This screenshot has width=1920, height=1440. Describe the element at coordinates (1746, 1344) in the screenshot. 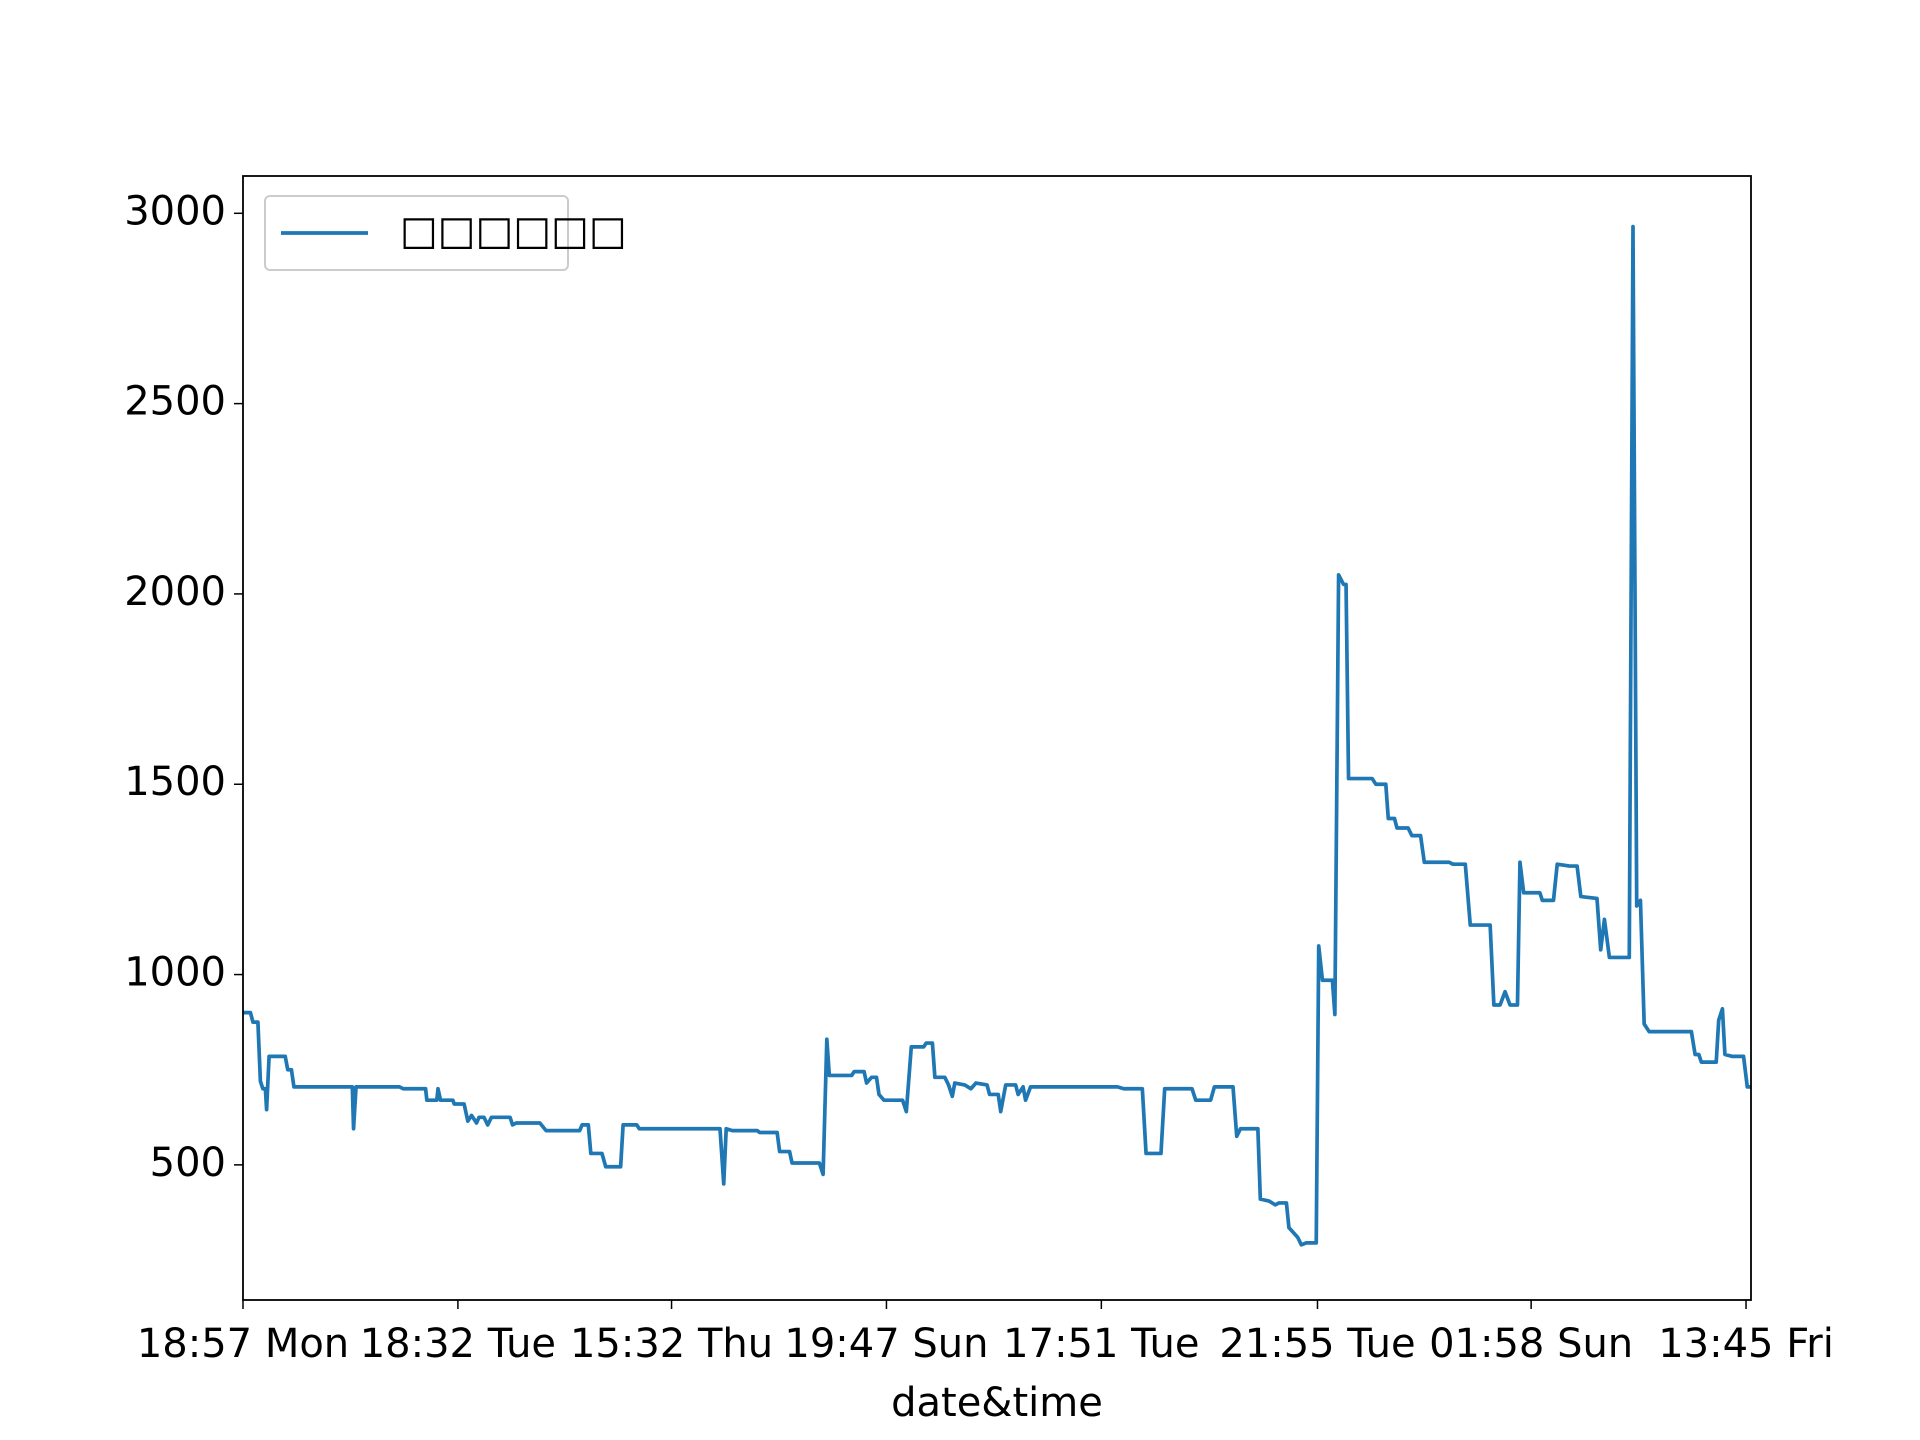

I see `x-tick-label: 13:45 Fri` at that location.